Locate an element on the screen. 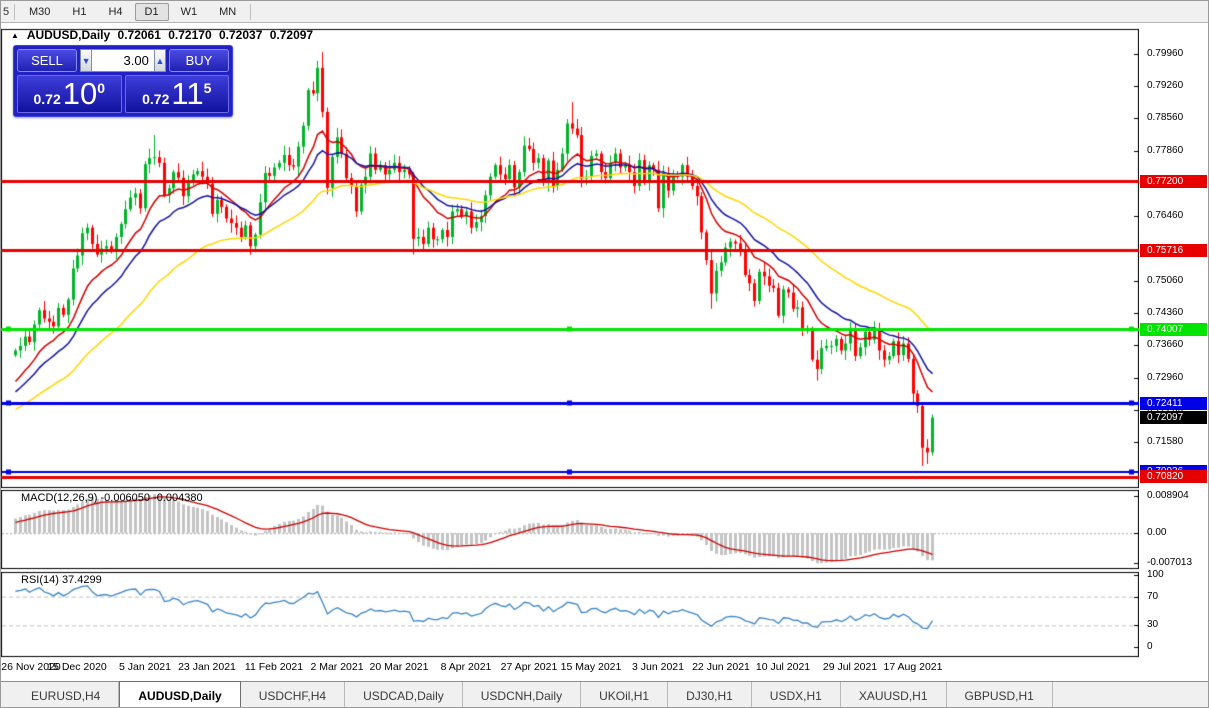  ohlc-close: 0.72097 is located at coordinates (291, 35).